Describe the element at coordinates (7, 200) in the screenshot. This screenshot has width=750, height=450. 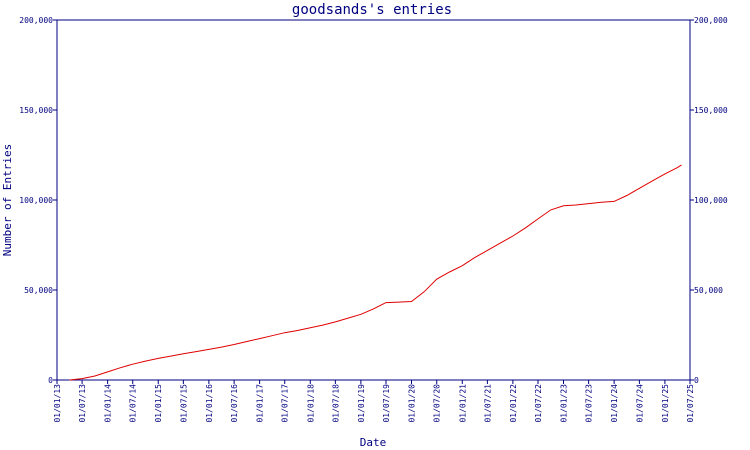
I see `y-axis-label: Number of Entries` at that location.